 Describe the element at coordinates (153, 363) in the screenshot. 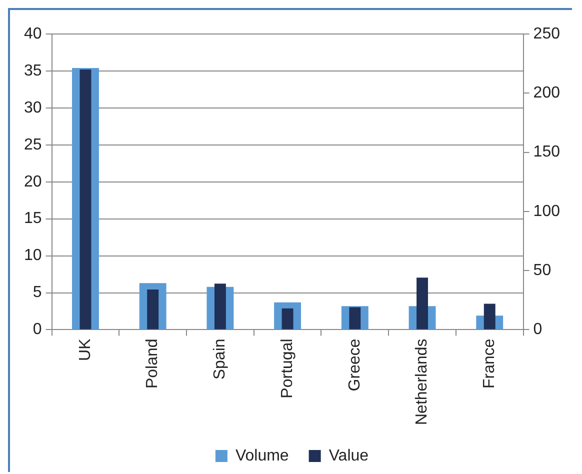

I see `x-tick-label: Poland` at that location.